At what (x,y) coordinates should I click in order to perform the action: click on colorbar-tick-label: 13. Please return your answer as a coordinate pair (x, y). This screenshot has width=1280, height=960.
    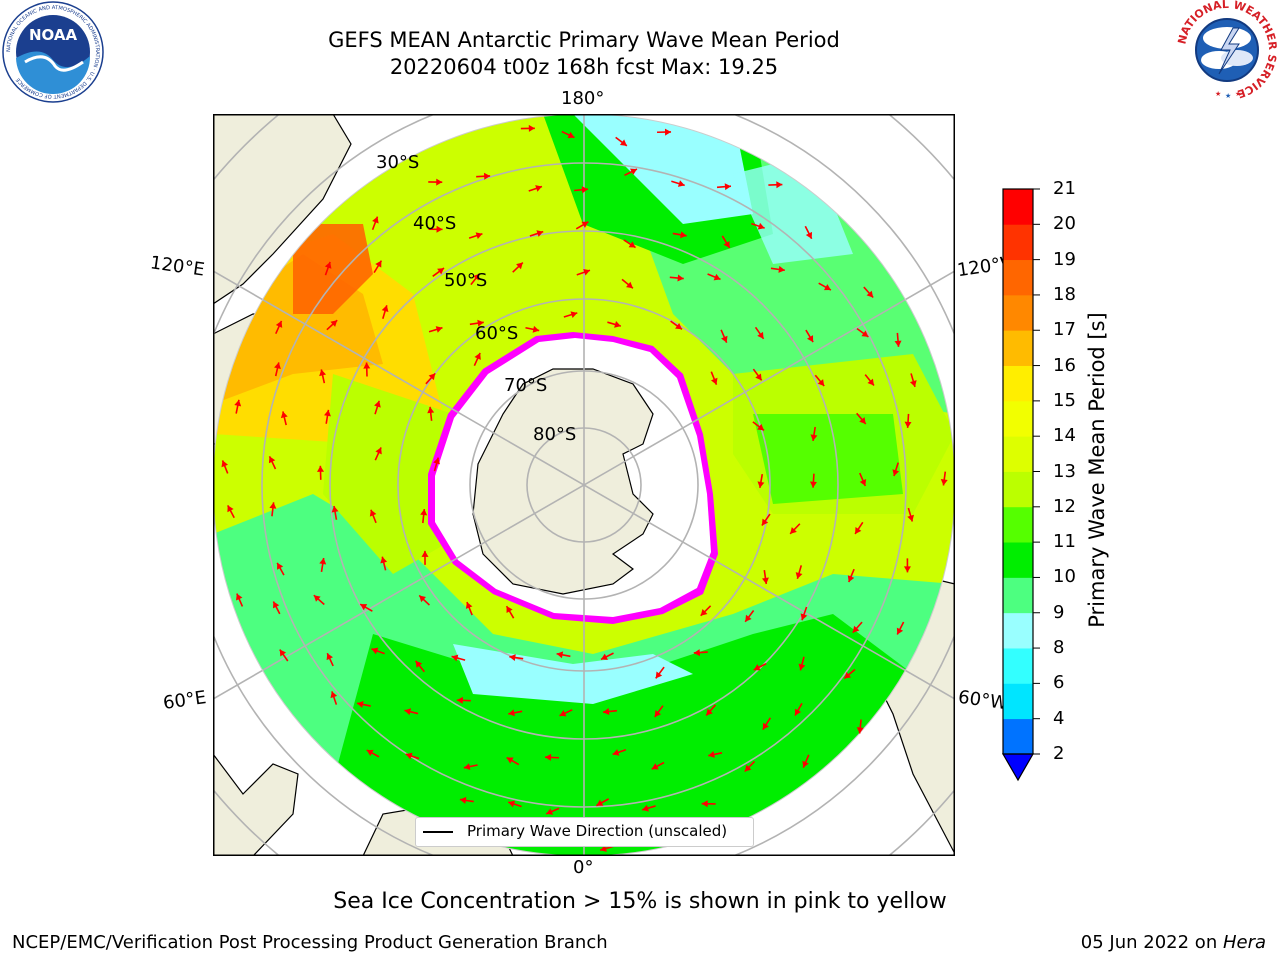
    Looking at the image, I should click on (1064, 471).